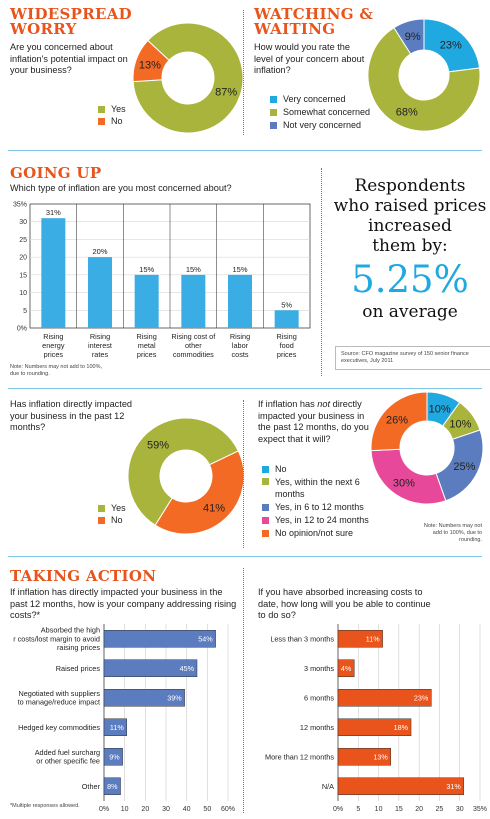  What do you see at coordinates (226, 93) in the screenshot?
I see `slice-label: 87%` at bounding box center [226, 93].